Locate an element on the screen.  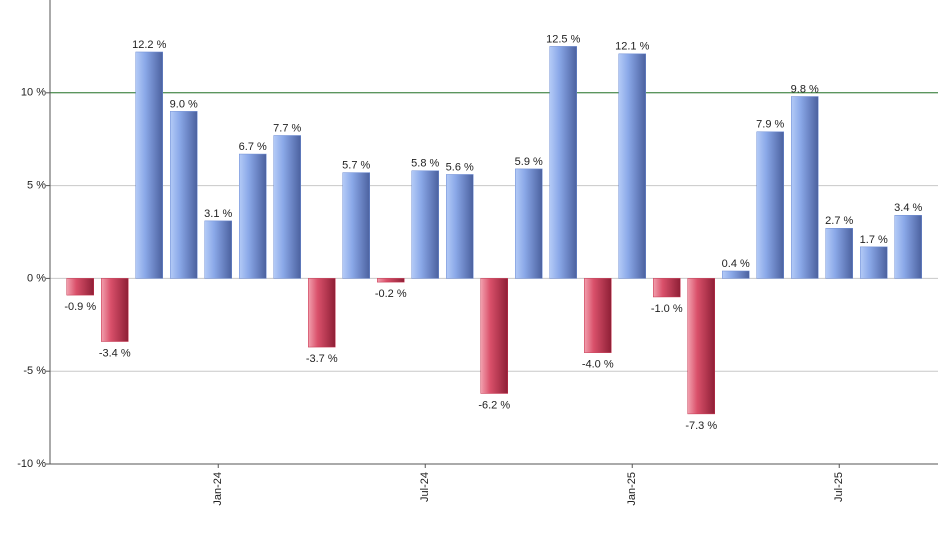
data-label: 2.7 % is located at coordinates (839, 221).